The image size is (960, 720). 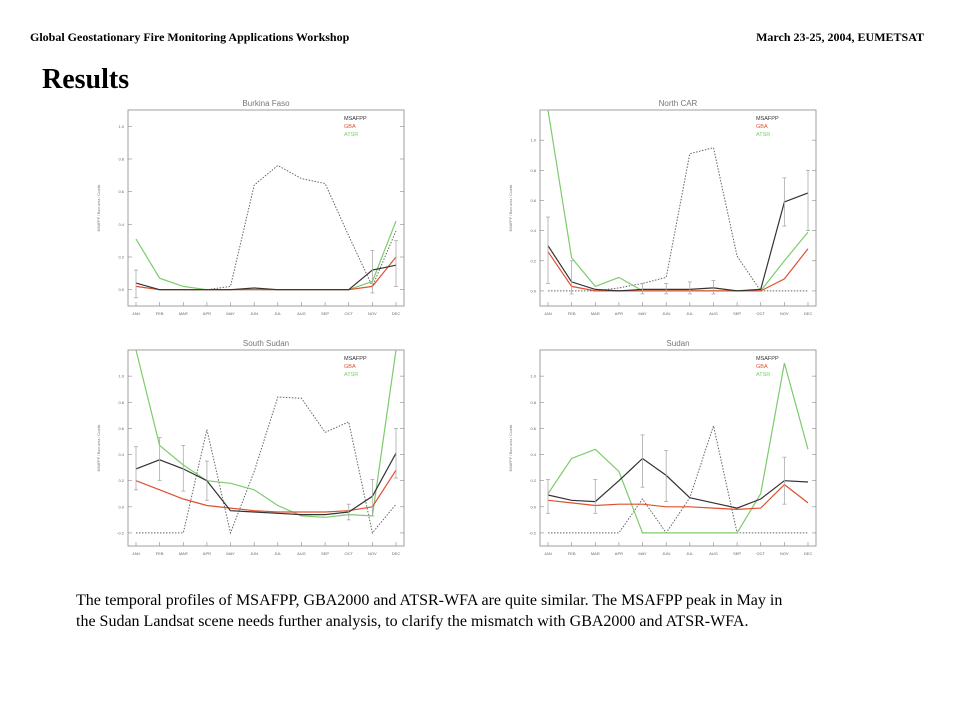 What do you see at coordinates (533, 532) in the screenshot?
I see `y-tick-label: -0.2` at bounding box center [533, 532].